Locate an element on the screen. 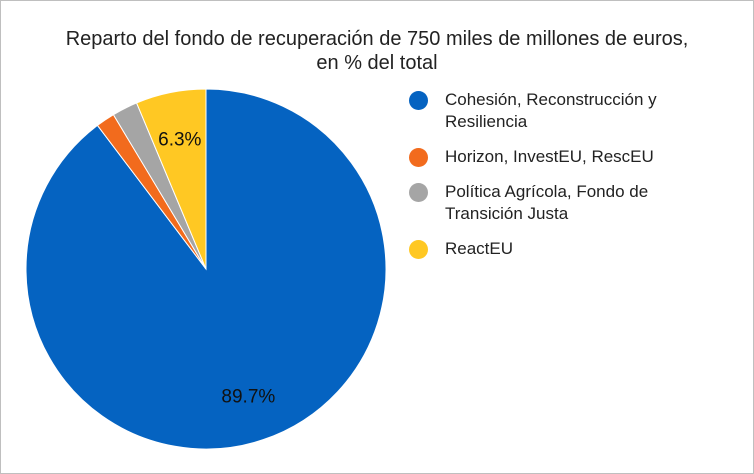 Image resolution: width=754 pixels, height=474 pixels. pie-data-label-3: 6.3% is located at coordinates (179, 139).